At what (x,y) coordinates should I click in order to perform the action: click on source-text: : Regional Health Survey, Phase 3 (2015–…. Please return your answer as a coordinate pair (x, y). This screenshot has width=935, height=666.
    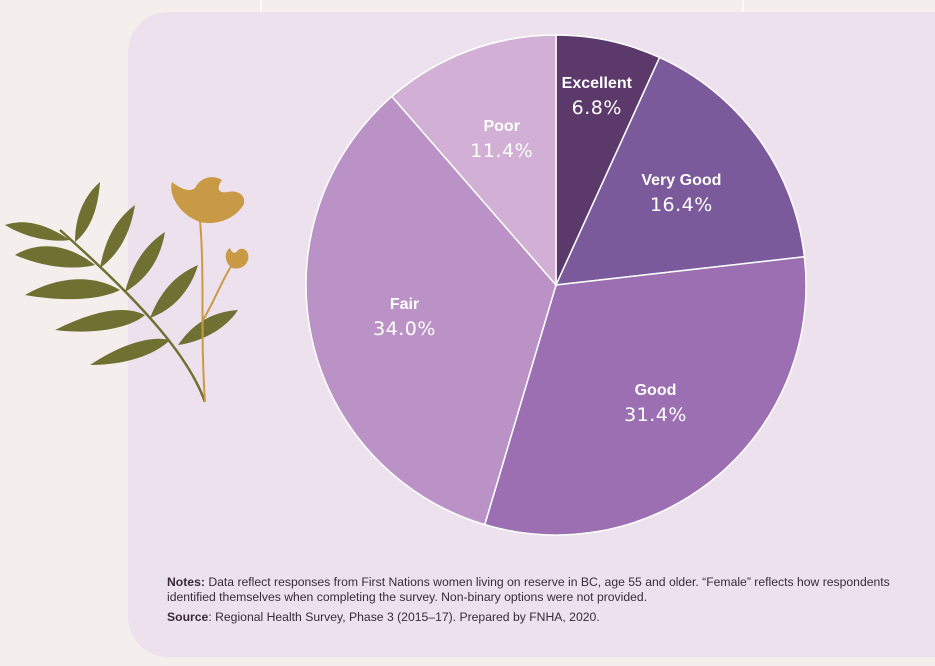
    Looking at the image, I should click on (404, 617).